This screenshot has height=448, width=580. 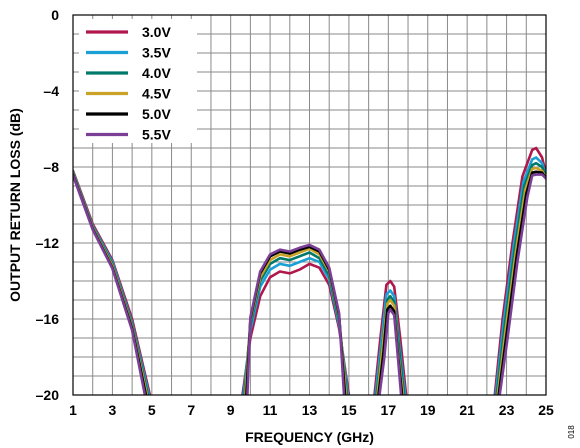 What do you see at coordinates (113, 410) in the screenshot?
I see `x-tick-label: 3` at bounding box center [113, 410].